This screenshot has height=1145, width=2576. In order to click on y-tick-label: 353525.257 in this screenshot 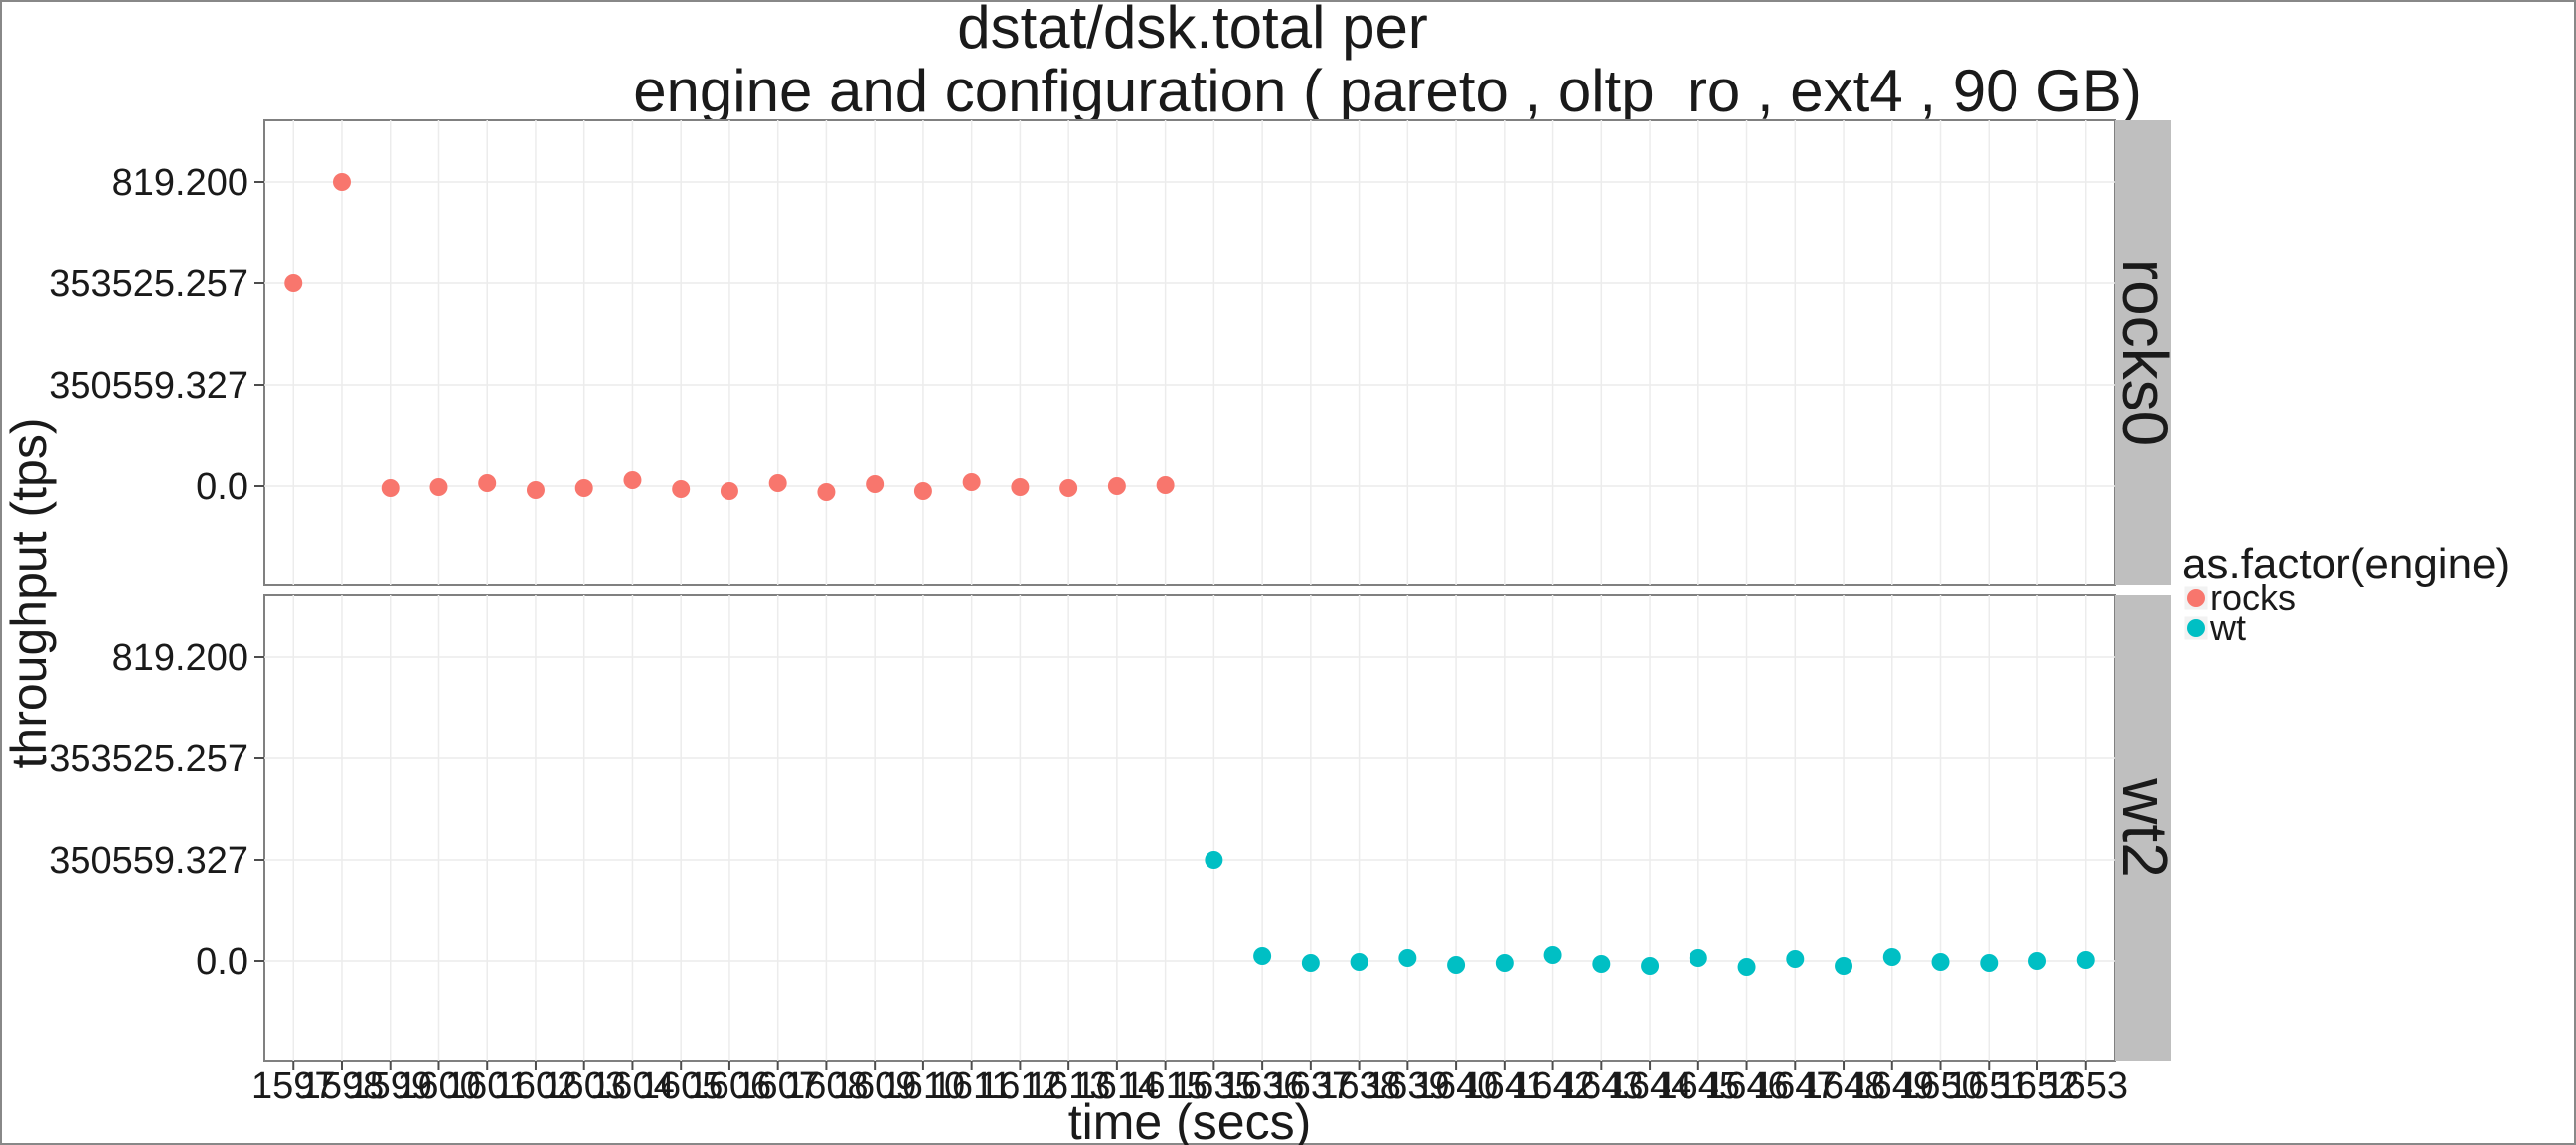, I will do `click(148, 759)`.